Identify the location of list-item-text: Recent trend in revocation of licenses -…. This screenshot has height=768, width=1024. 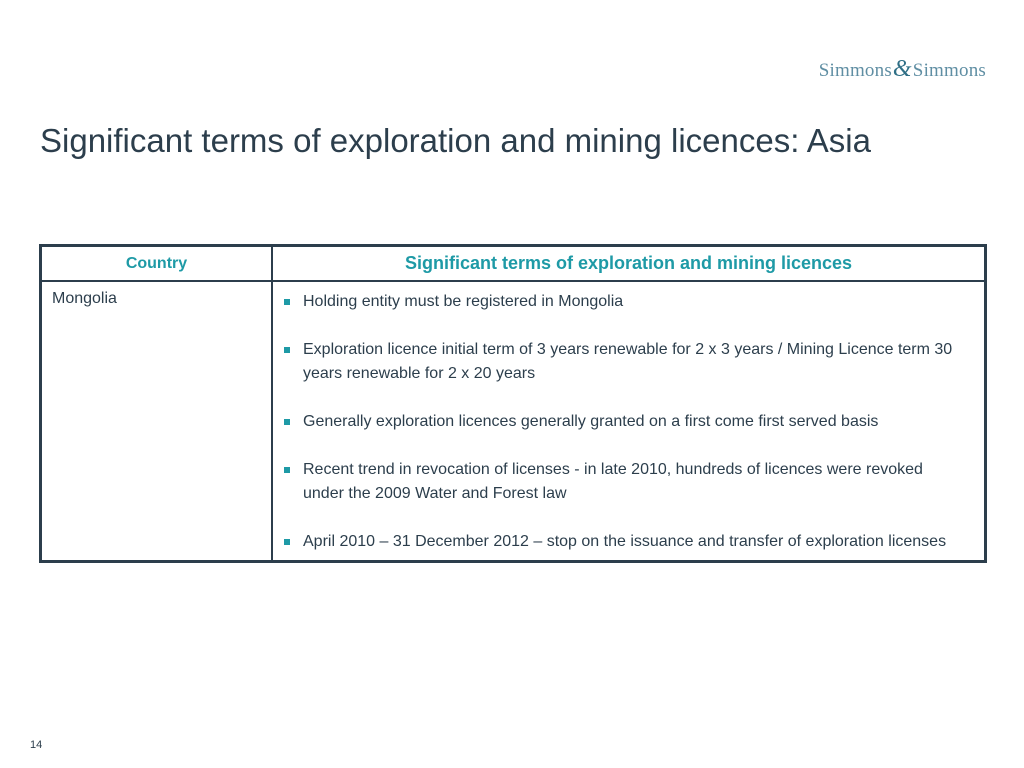
(613, 481).